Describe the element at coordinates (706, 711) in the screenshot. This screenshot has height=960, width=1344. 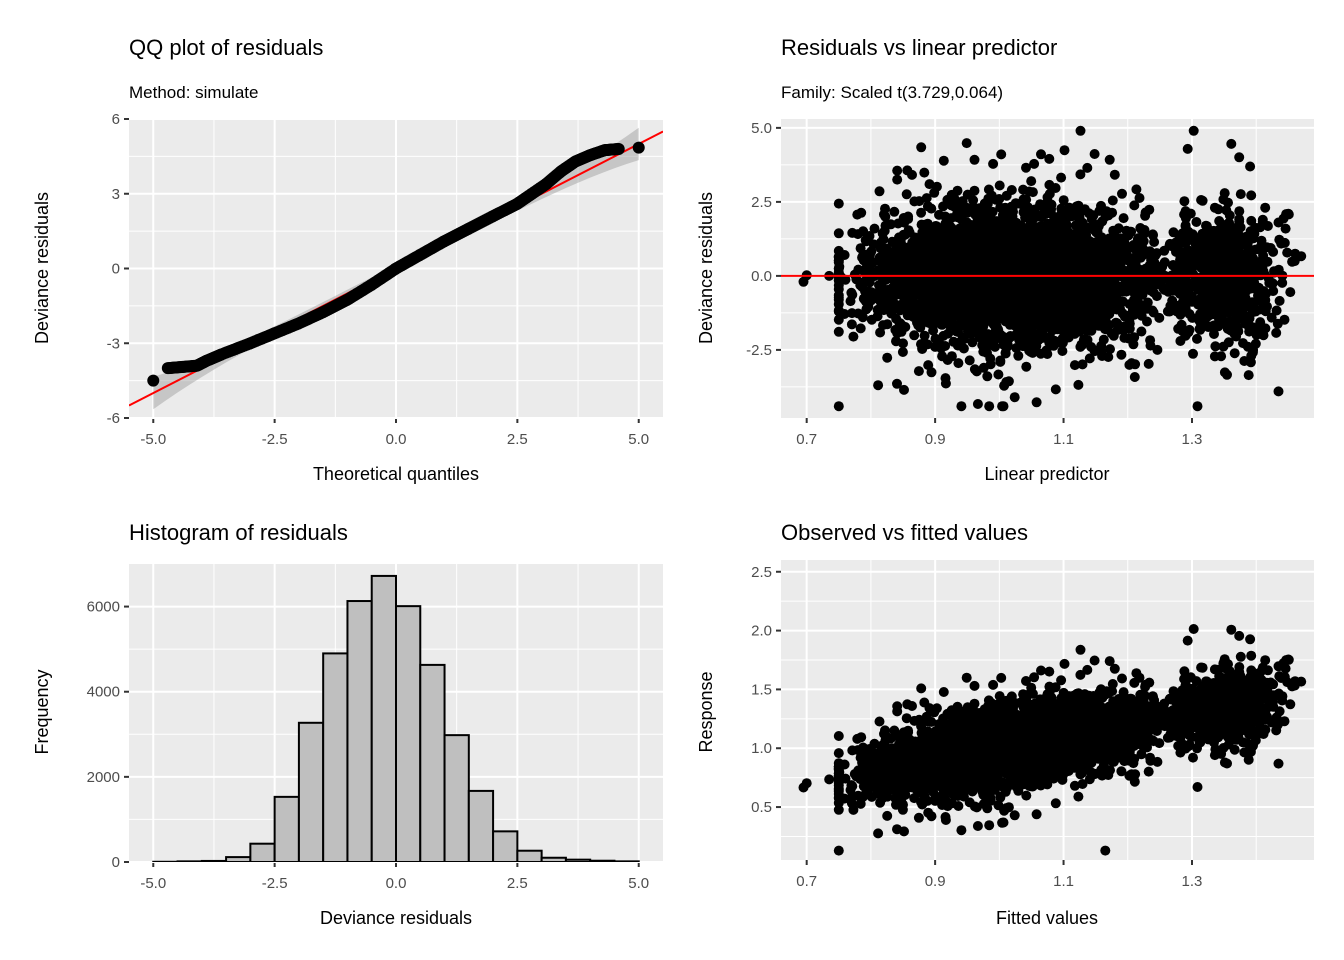
I see `obs-fitted-y-axis-title: Response` at that location.